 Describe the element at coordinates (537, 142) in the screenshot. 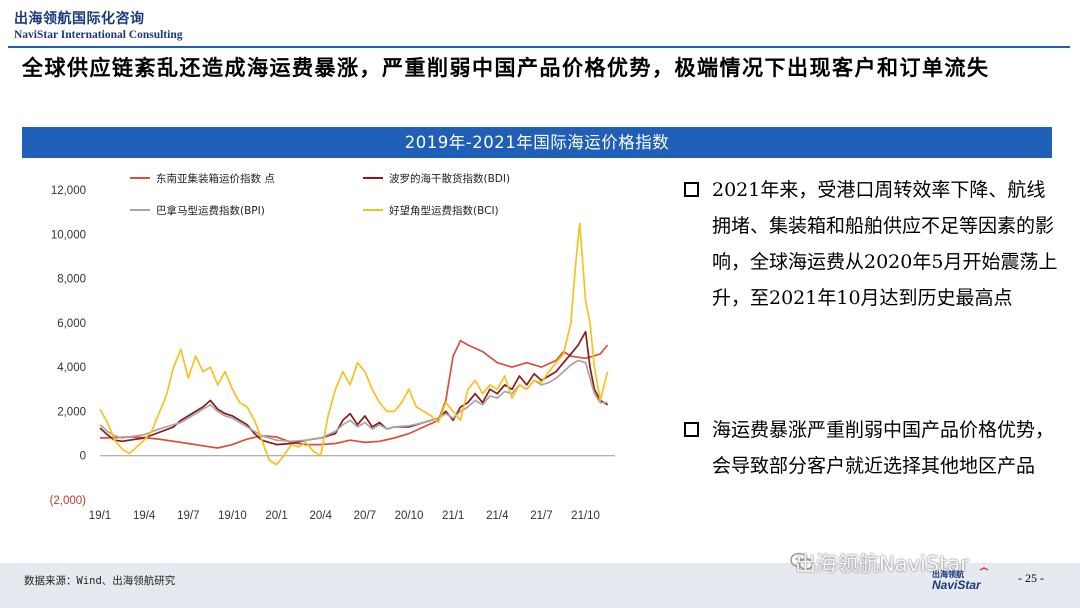

I see `chart-title-banner: 2019年-2021年国际海运价格指数` at that location.